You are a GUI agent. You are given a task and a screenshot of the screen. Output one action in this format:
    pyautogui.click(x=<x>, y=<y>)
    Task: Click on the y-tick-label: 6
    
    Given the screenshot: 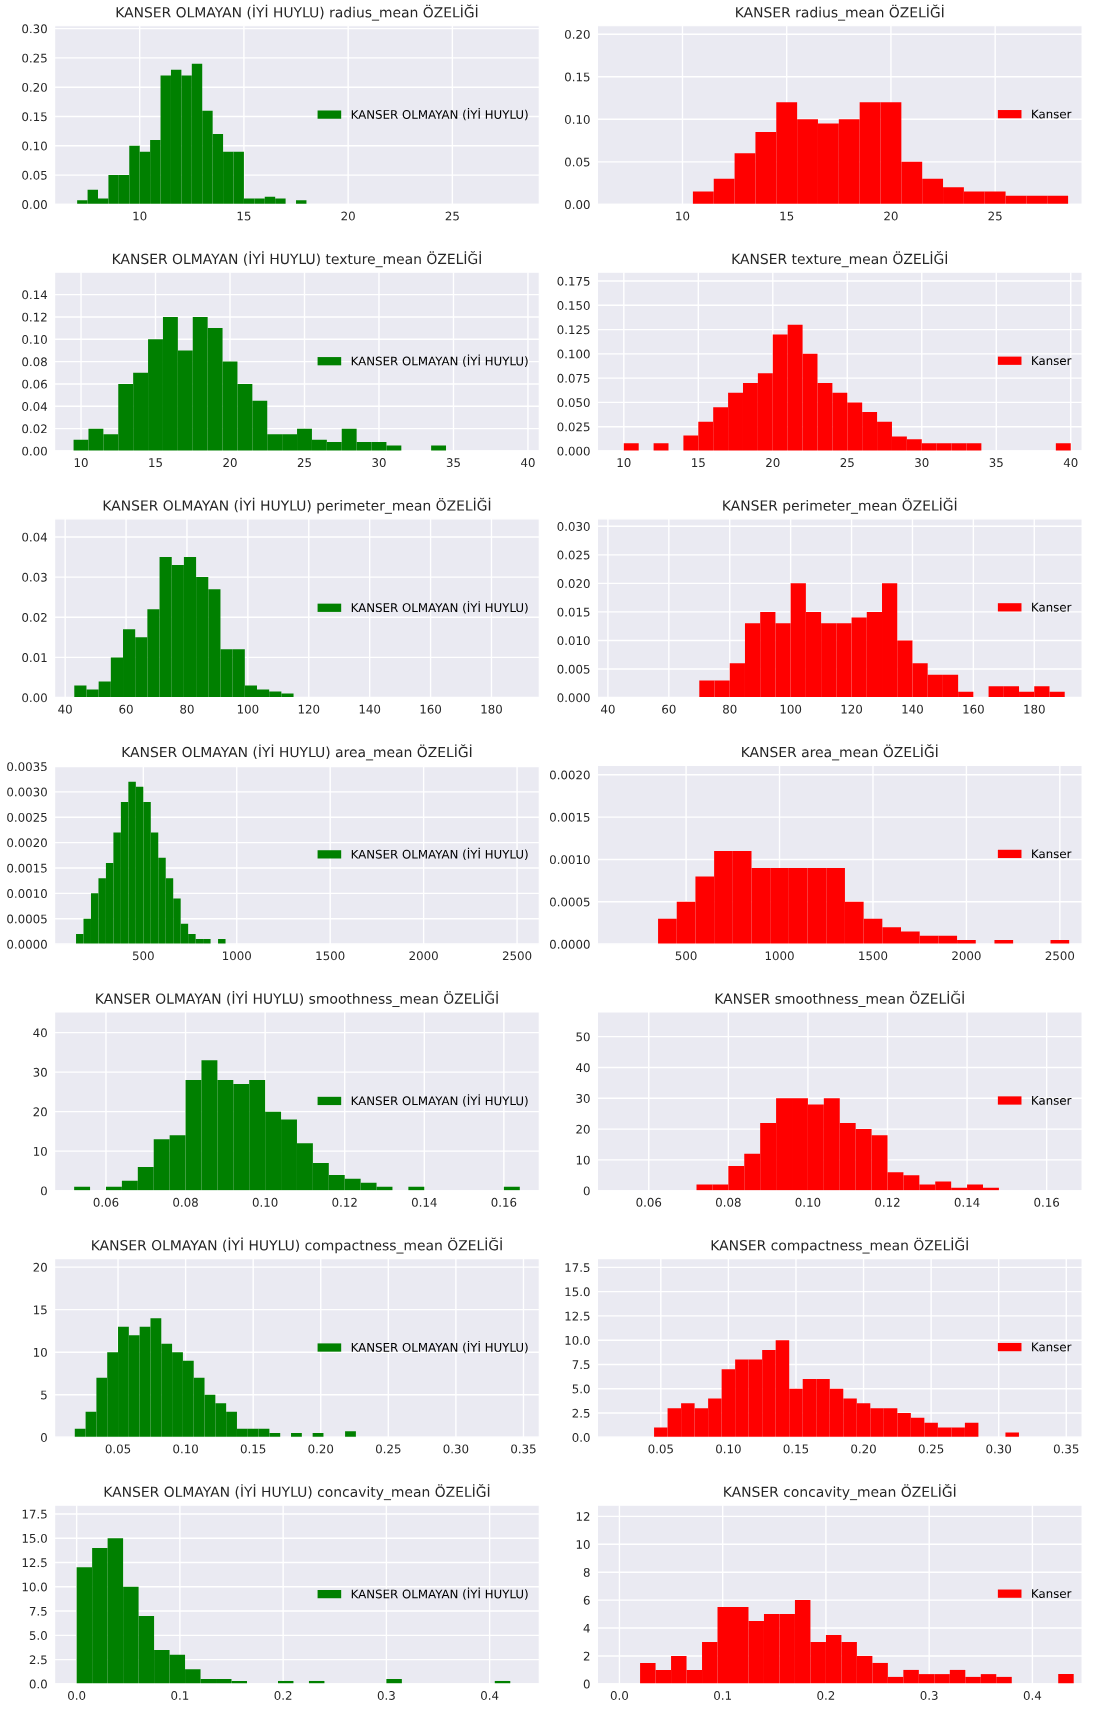 What is the action you would take?
    pyautogui.click(x=586, y=1600)
    